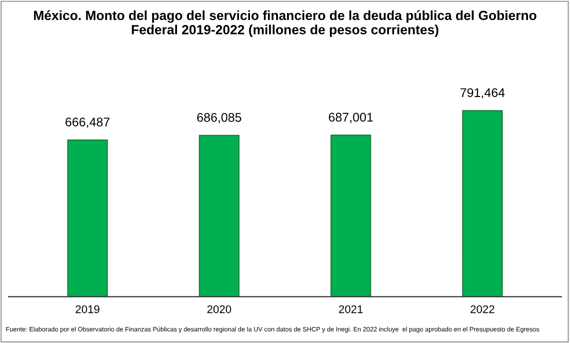 This screenshot has height=343, width=570. I want to click on x-tick-label: 2021, so click(351, 309).